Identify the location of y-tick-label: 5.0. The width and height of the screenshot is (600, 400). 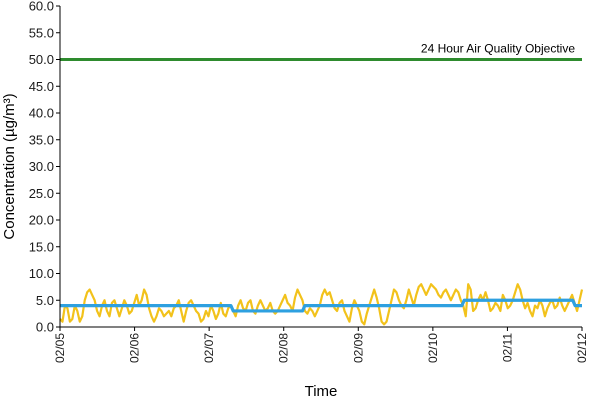
(45, 300).